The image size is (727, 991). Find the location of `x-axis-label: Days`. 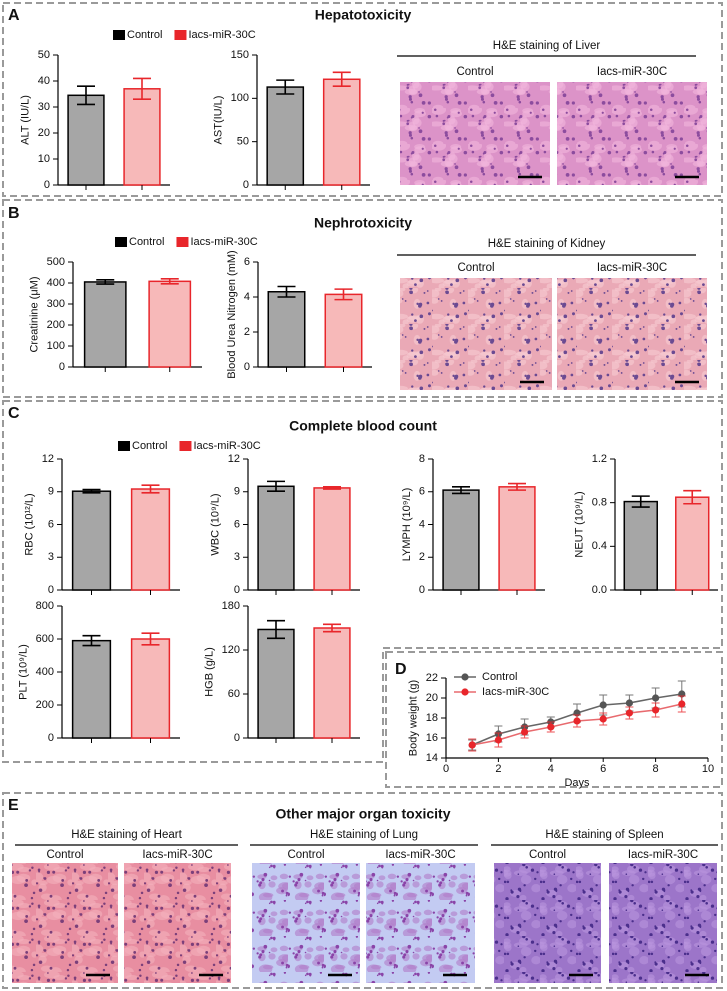

x-axis-label: Days is located at coordinates (577, 783).